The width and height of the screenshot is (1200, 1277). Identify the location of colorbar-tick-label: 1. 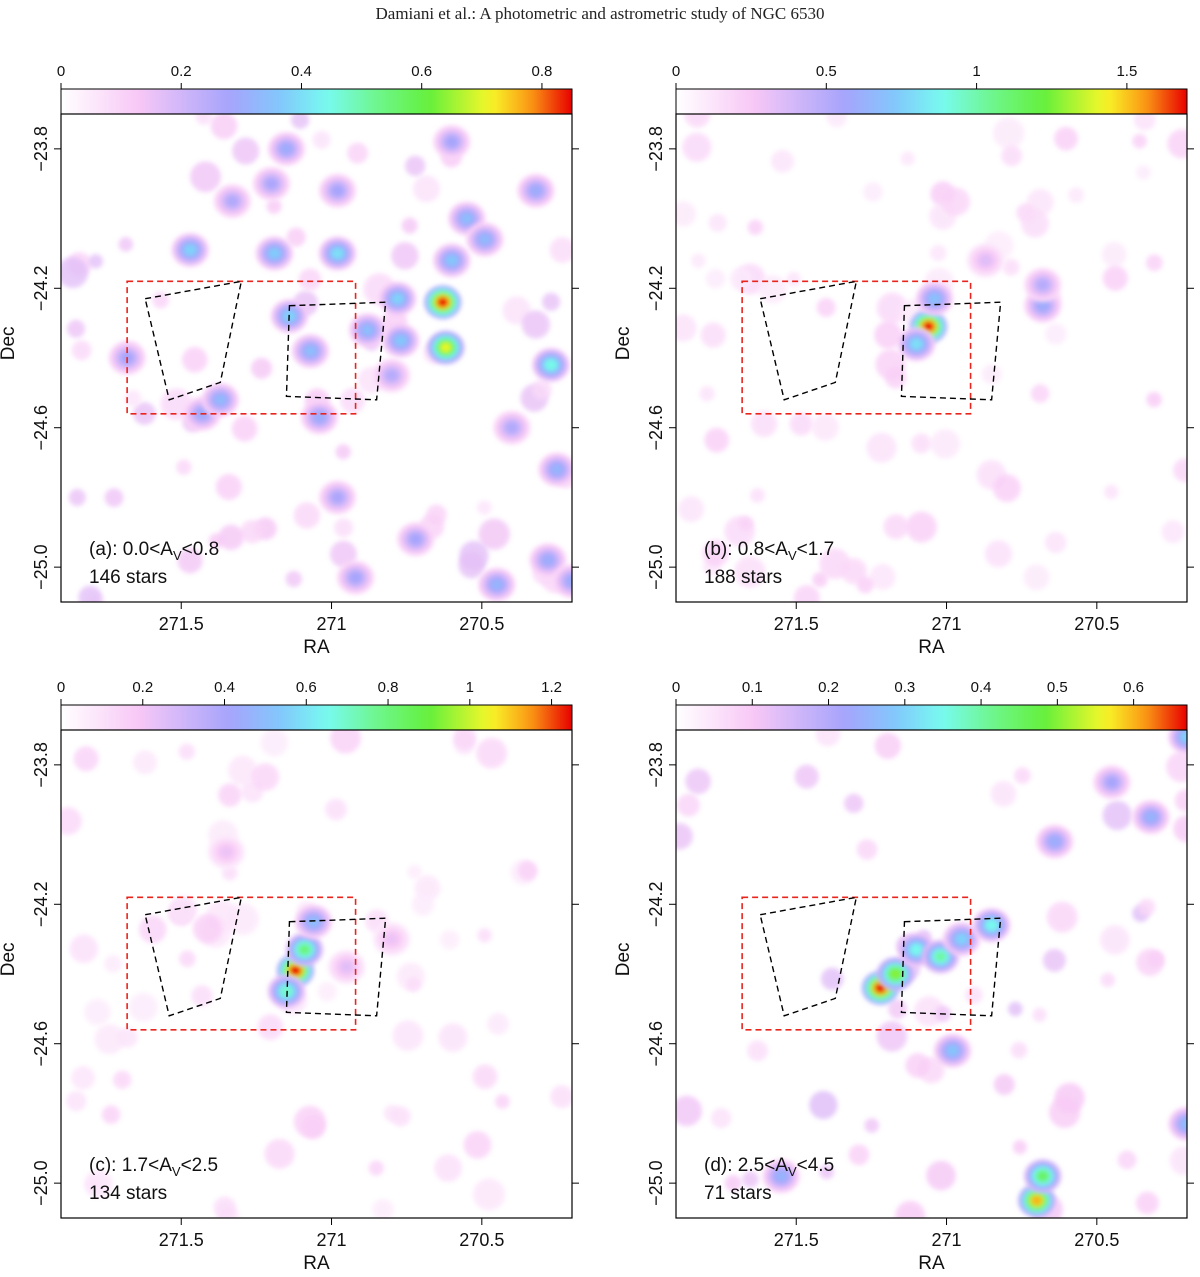
(470, 687).